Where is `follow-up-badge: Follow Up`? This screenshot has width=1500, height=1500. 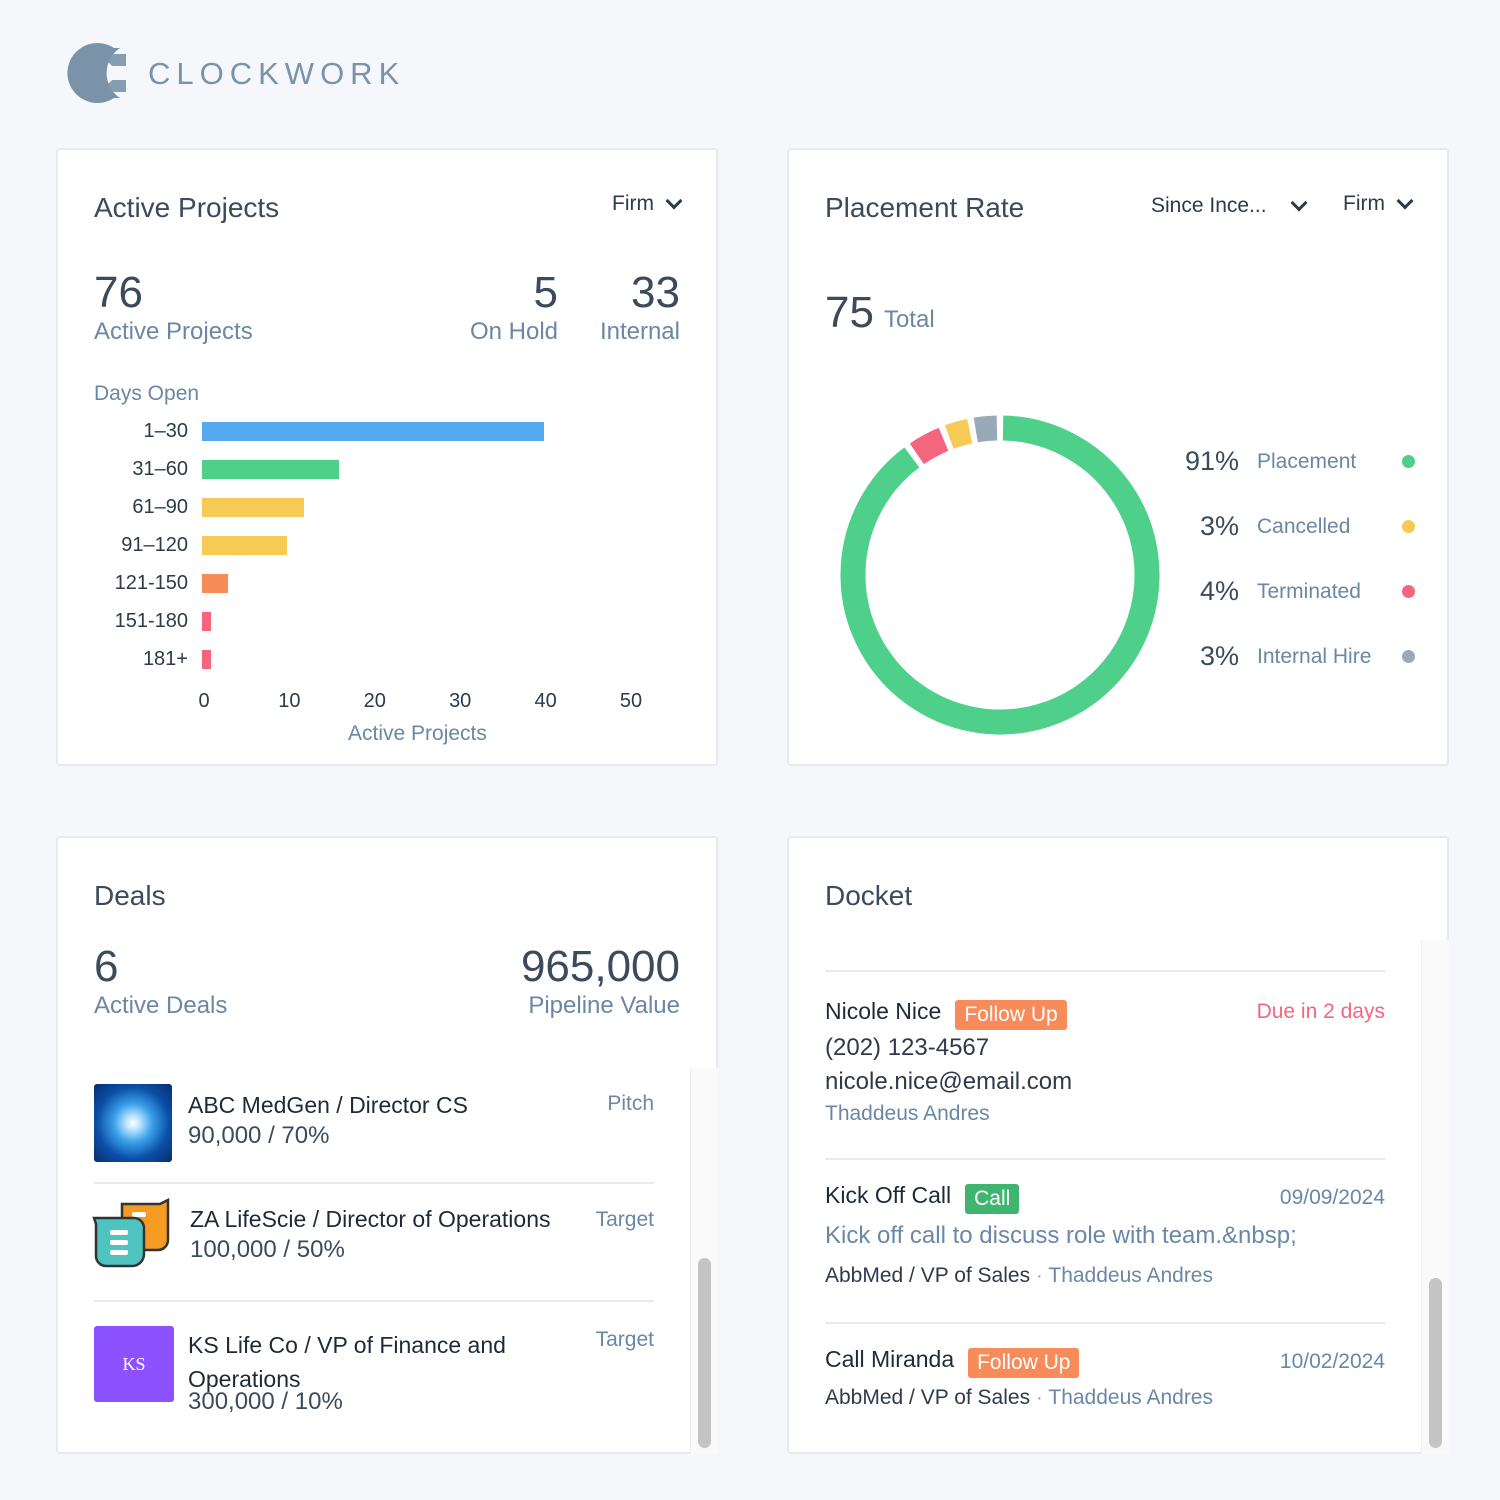 follow-up-badge: Follow Up is located at coordinates (1024, 1362).